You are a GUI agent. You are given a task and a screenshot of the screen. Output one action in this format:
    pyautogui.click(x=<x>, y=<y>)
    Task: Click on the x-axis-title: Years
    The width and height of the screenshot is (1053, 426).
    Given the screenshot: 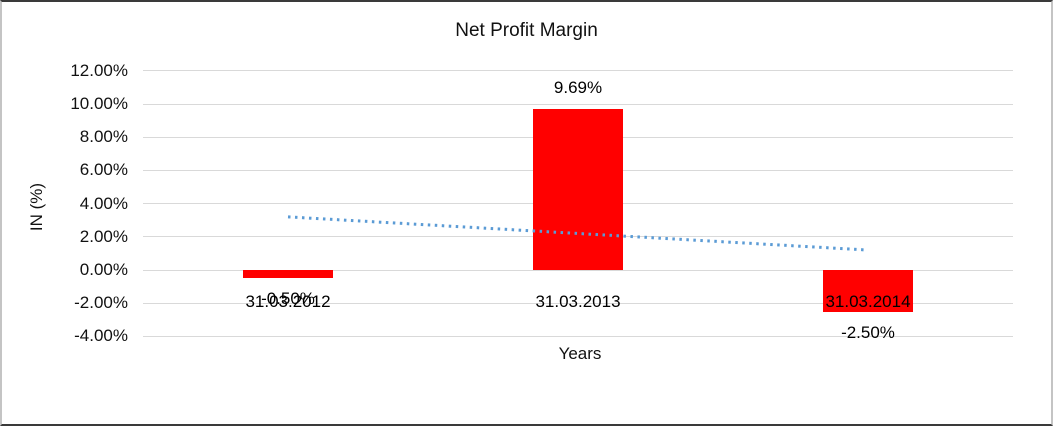 What is the action you would take?
    pyautogui.click(x=580, y=353)
    